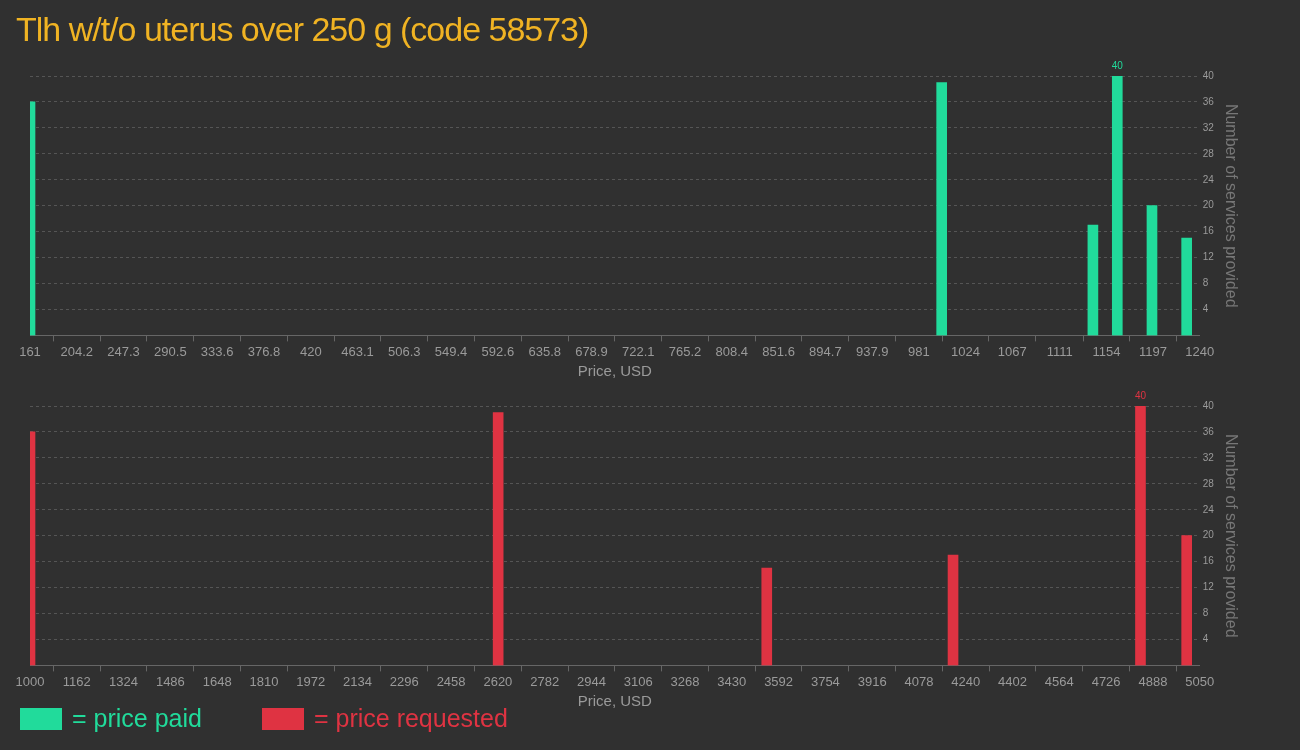 This screenshot has height=750, width=1300. What do you see at coordinates (638, 681) in the screenshot?
I see `x-tick-label: 3106` at bounding box center [638, 681].